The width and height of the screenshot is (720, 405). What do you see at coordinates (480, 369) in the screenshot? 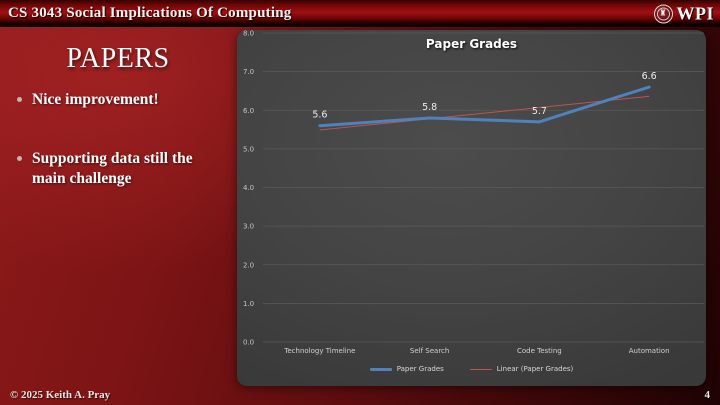
I see `legend-line-swatch-red` at bounding box center [480, 369].